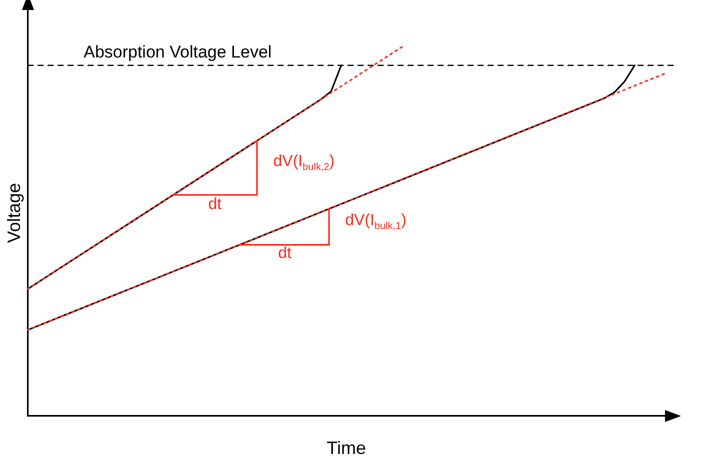  What do you see at coordinates (375, 222) in the screenshot?
I see `annotation: dV(I$_{bulk,1}$)` at bounding box center [375, 222].